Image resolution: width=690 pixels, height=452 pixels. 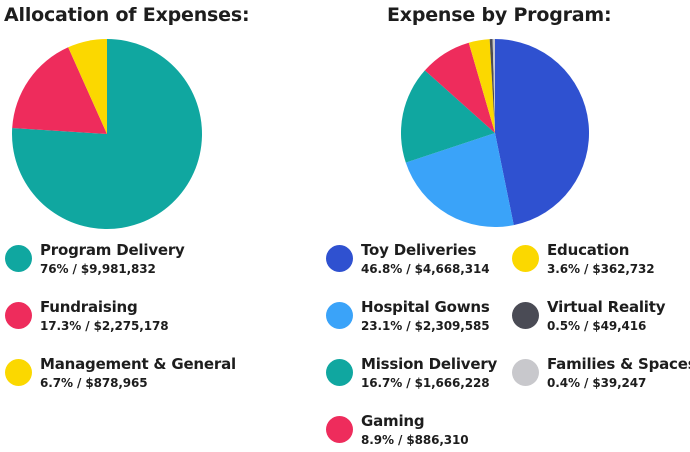 What do you see at coordinates (138, 364) in the screenshot?
I see `legend-label: Management & General` at bounding box center [138, 364].